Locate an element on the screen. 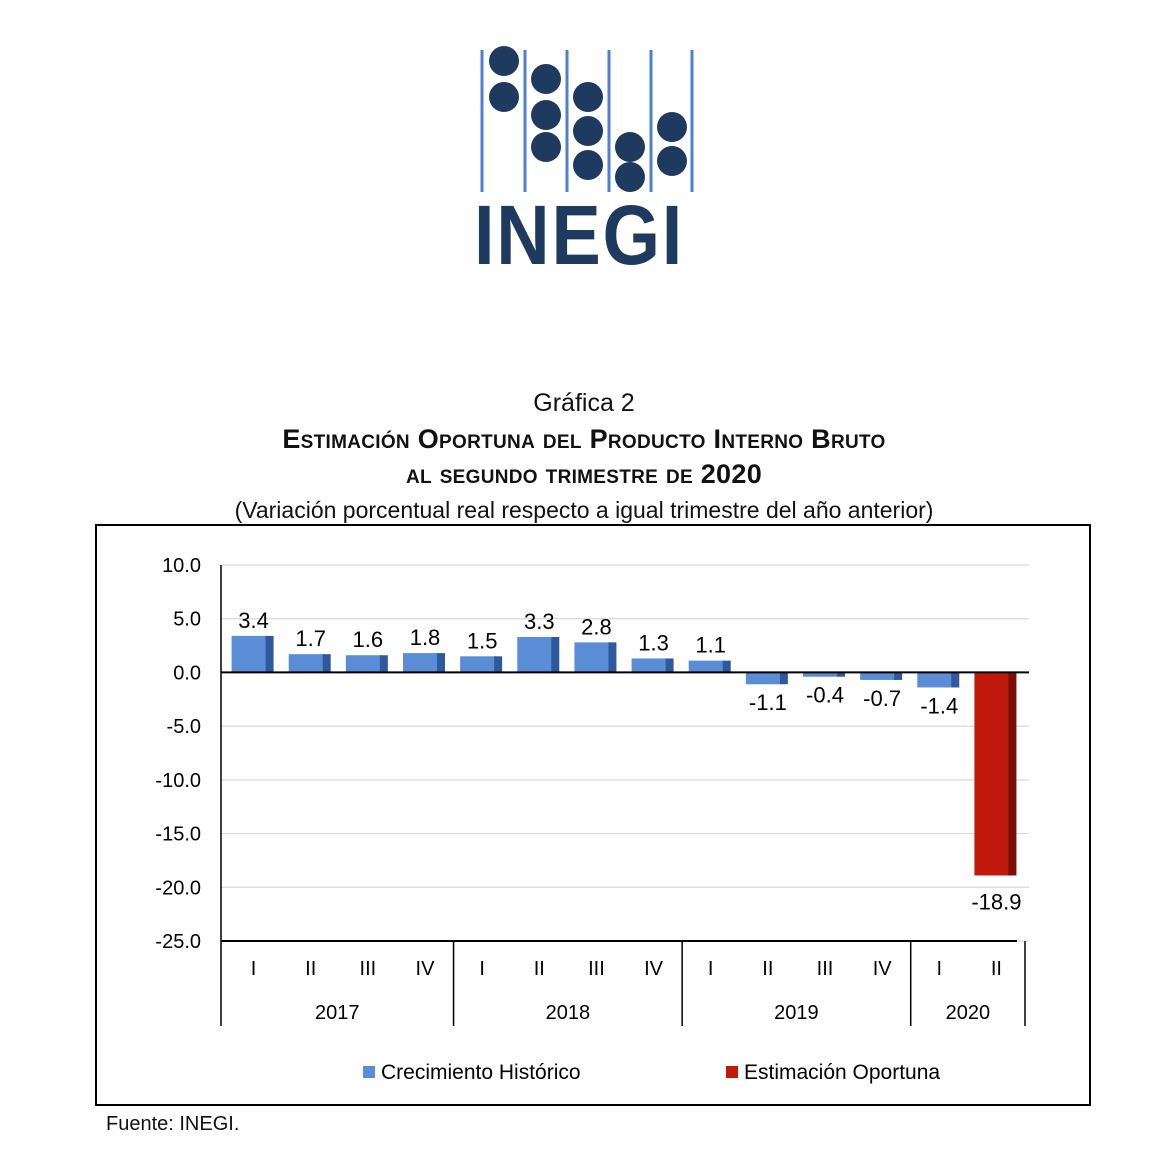 This screenshot has height=1166, width=1168. chart-title-line2: al segundo trimestre de 2020 is located at coordinates (584, 474).